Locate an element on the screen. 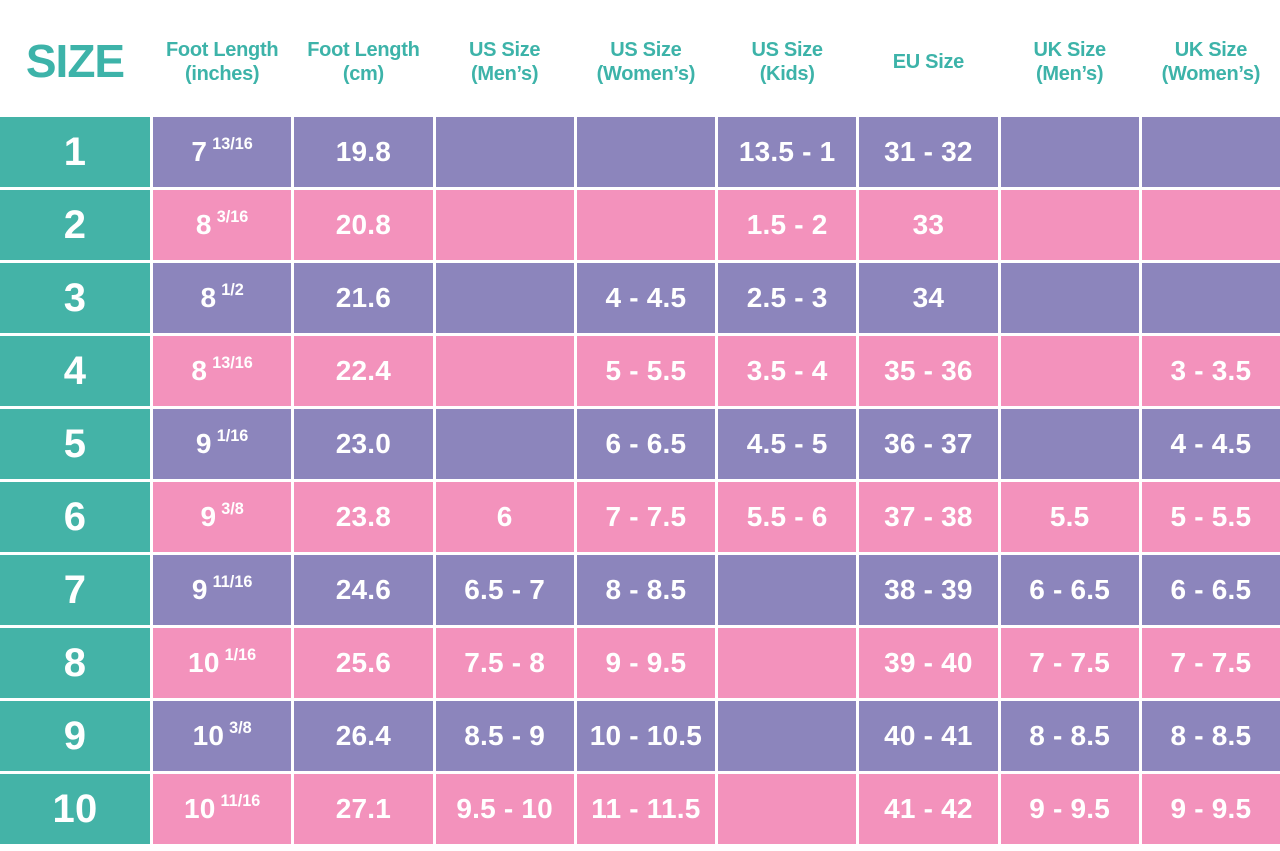 The image size is (1280, 851). row-size-label: 6 is located at coordinates (75, 517).